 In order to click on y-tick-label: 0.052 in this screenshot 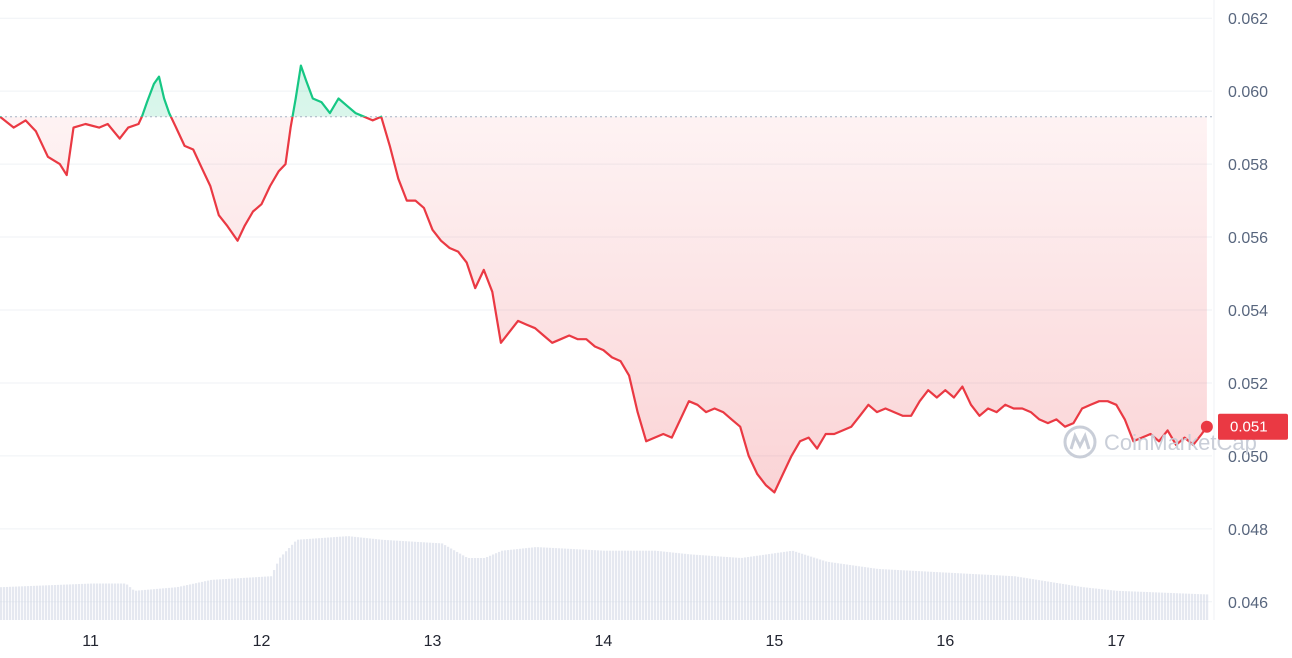, I will do `click(1248, 384)`.